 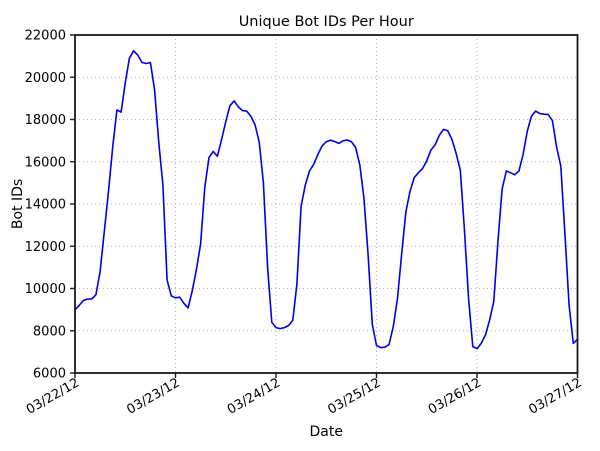 What do you see at coordinates (45, 205) in the screenshot?
I see `y-tick-label: 14000` at bounding box center [45, 205].